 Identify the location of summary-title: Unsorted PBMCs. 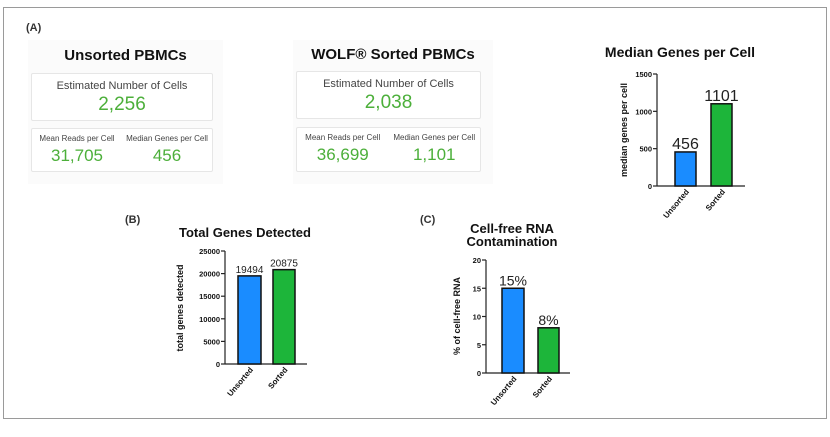
(125, 55).